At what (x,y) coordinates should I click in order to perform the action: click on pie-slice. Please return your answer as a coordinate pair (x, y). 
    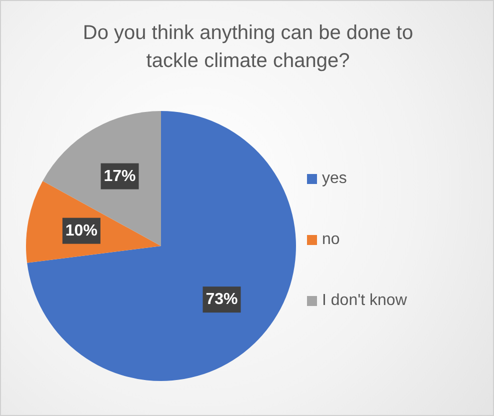
    Looking at the image, I should click on (101, 178).